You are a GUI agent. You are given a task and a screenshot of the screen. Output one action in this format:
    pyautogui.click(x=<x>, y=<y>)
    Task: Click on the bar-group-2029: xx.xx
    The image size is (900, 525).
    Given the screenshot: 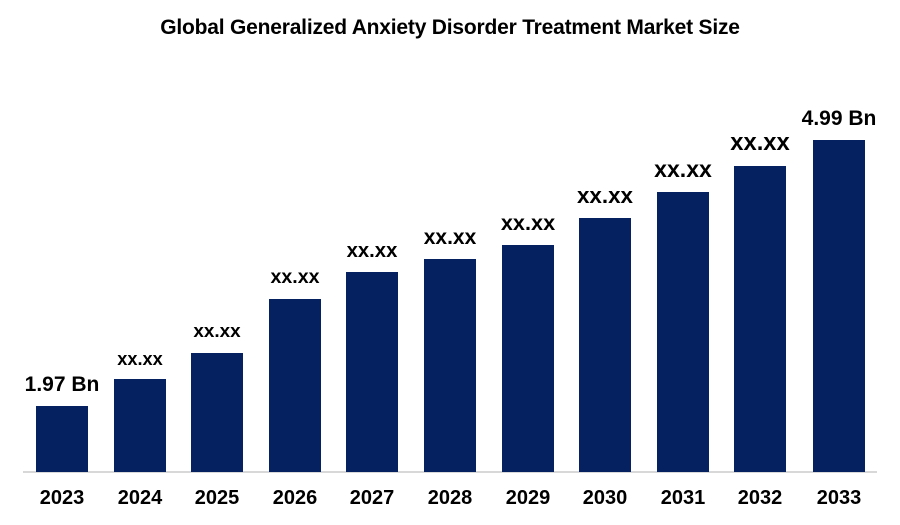 What is the action you would take?
    pyautogui.click(x=528, y=342)
    